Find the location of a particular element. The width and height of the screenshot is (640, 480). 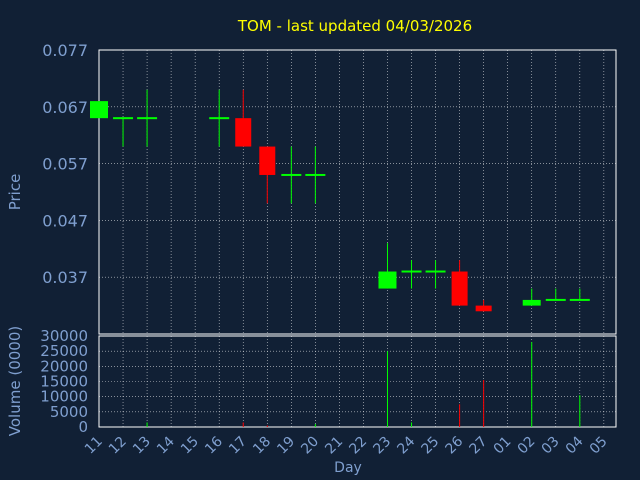

volume-tick-label: 15000 is located at coordinates (64, 382).